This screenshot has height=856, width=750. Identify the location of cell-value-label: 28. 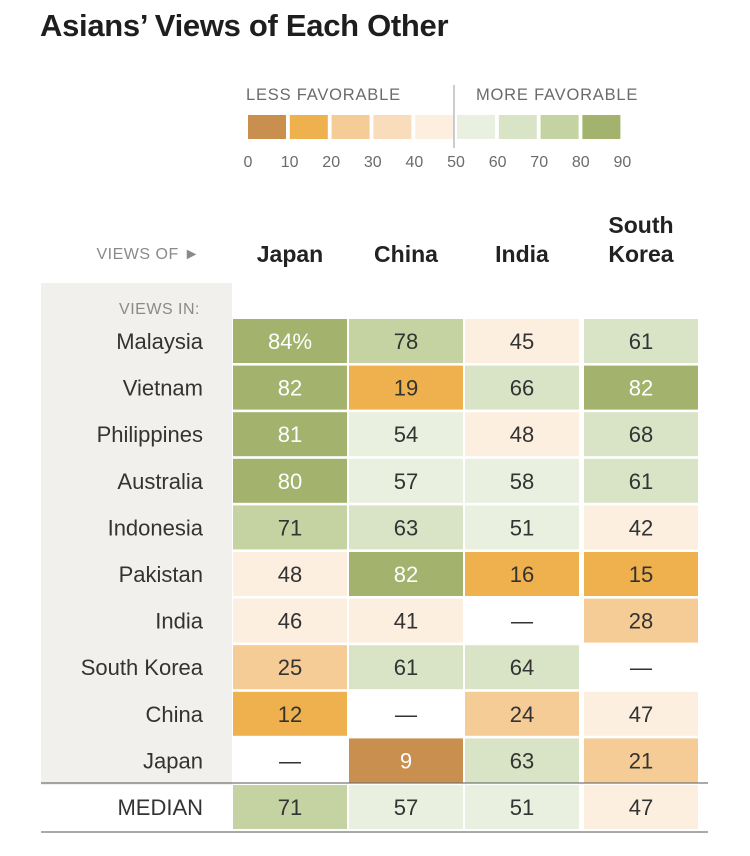
(641, 621).